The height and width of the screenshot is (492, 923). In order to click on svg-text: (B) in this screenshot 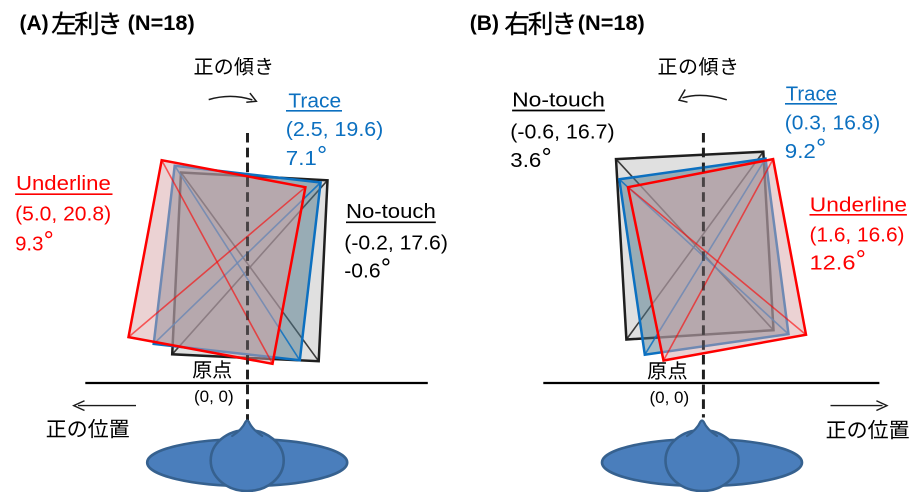, I will do `click(484, 23)`.